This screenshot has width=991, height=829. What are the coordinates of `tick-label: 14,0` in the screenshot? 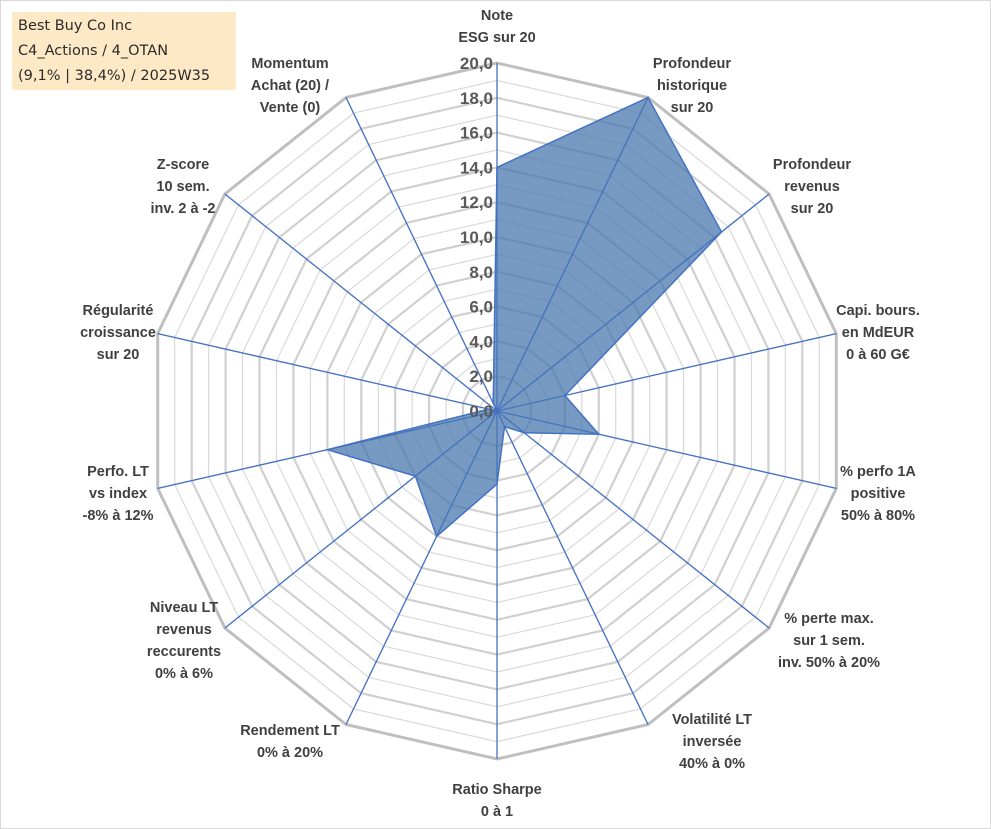 It's located at (476, 167).